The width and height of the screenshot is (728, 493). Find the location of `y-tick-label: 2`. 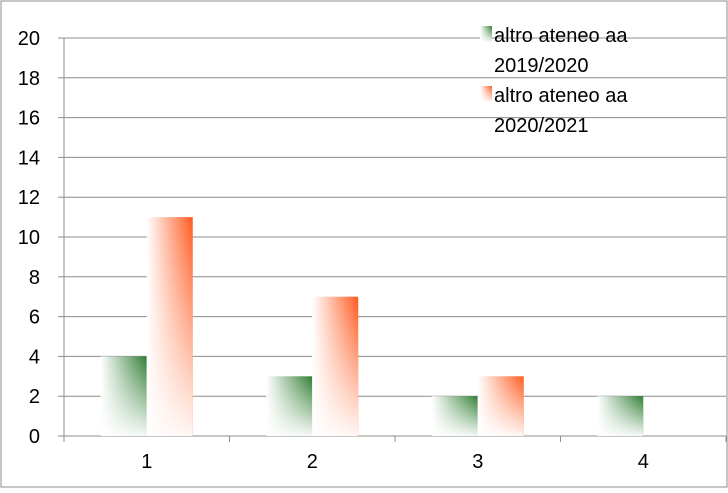

y-tick-label: 2 is located at coordinates (34, 397).